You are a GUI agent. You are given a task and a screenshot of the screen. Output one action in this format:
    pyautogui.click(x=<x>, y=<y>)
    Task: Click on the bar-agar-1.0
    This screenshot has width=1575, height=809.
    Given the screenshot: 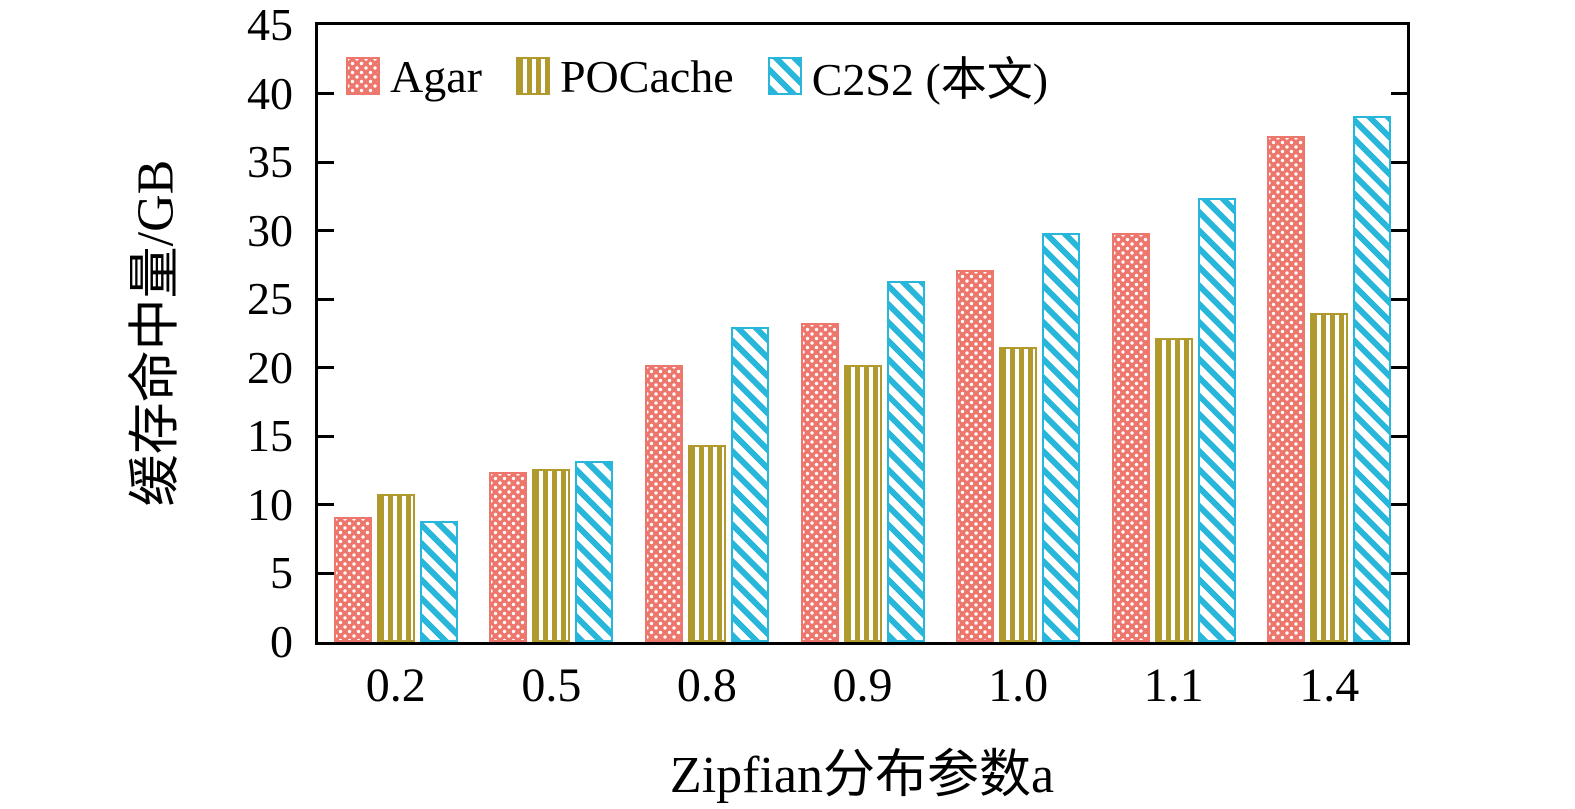 What is the action you would take?
    pyautogui.click(x=975, y=456)
    